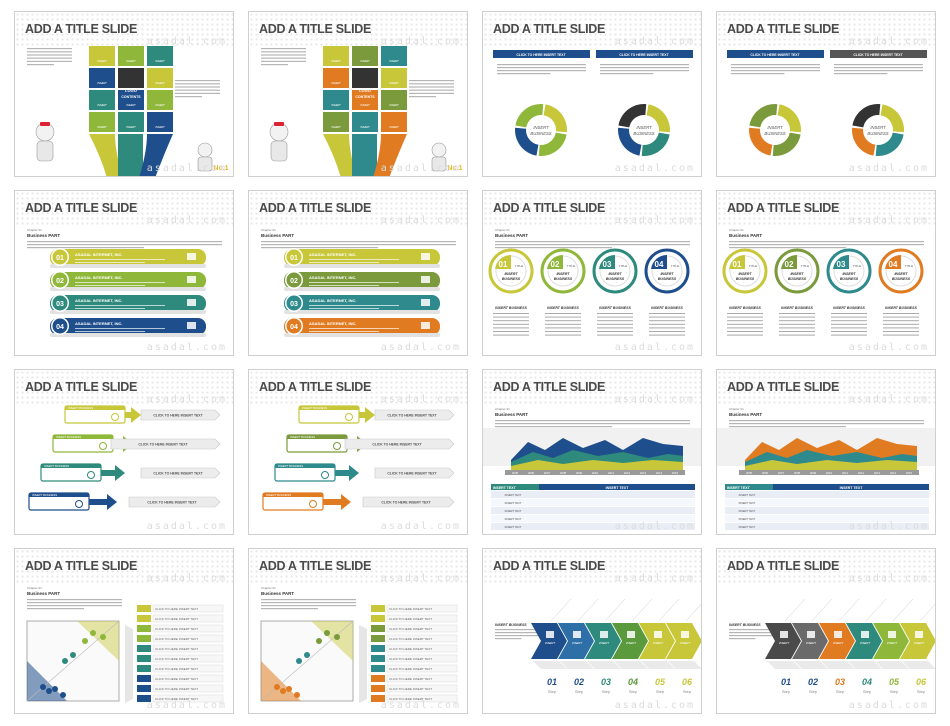  I want to click on number-label: 02, so click(60, 281).